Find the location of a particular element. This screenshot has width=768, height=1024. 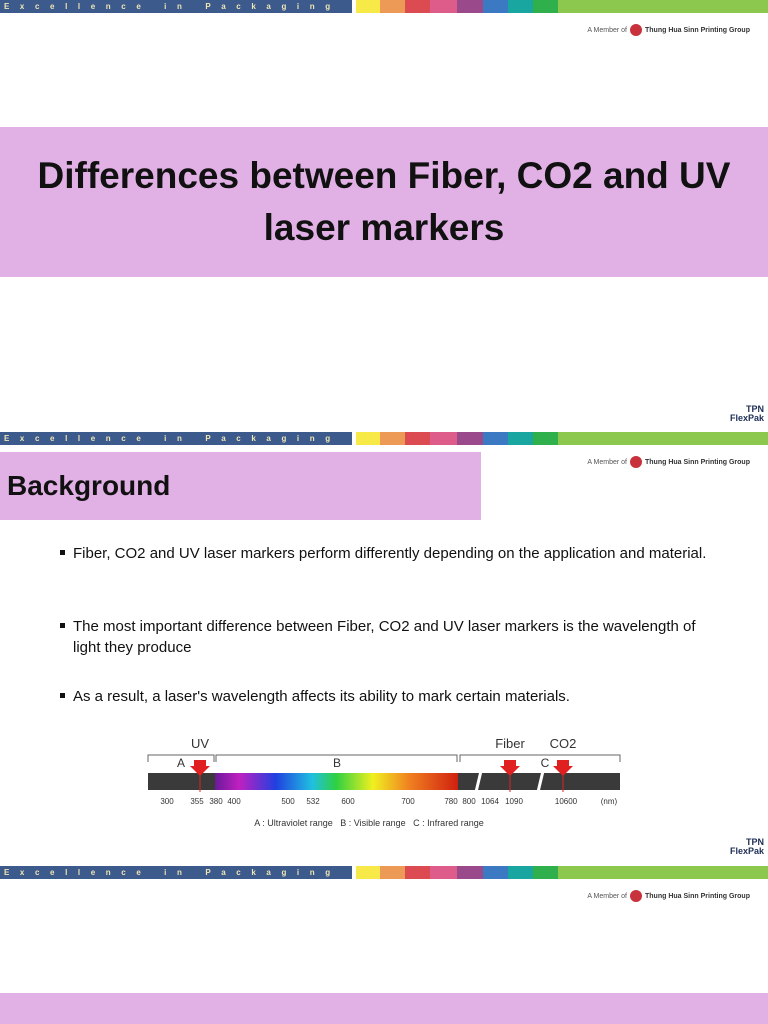

visible-band is located at coordinates (336, 781).